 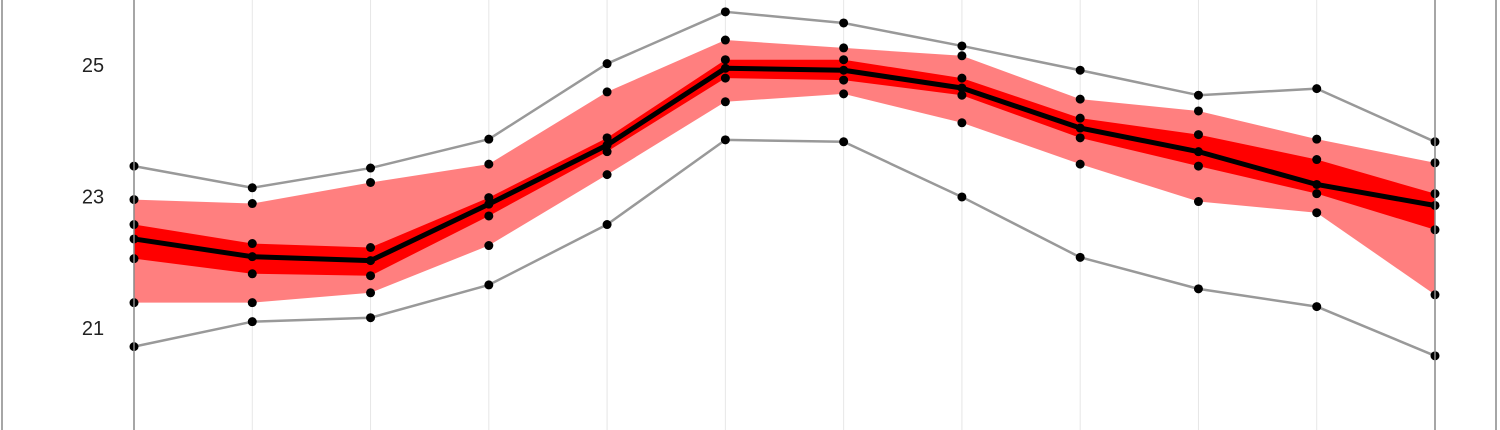 What do you see at coordinates (93, 66) in the screenshot?
I see `y-tick-label: 25` at bounding box center [93, 66].